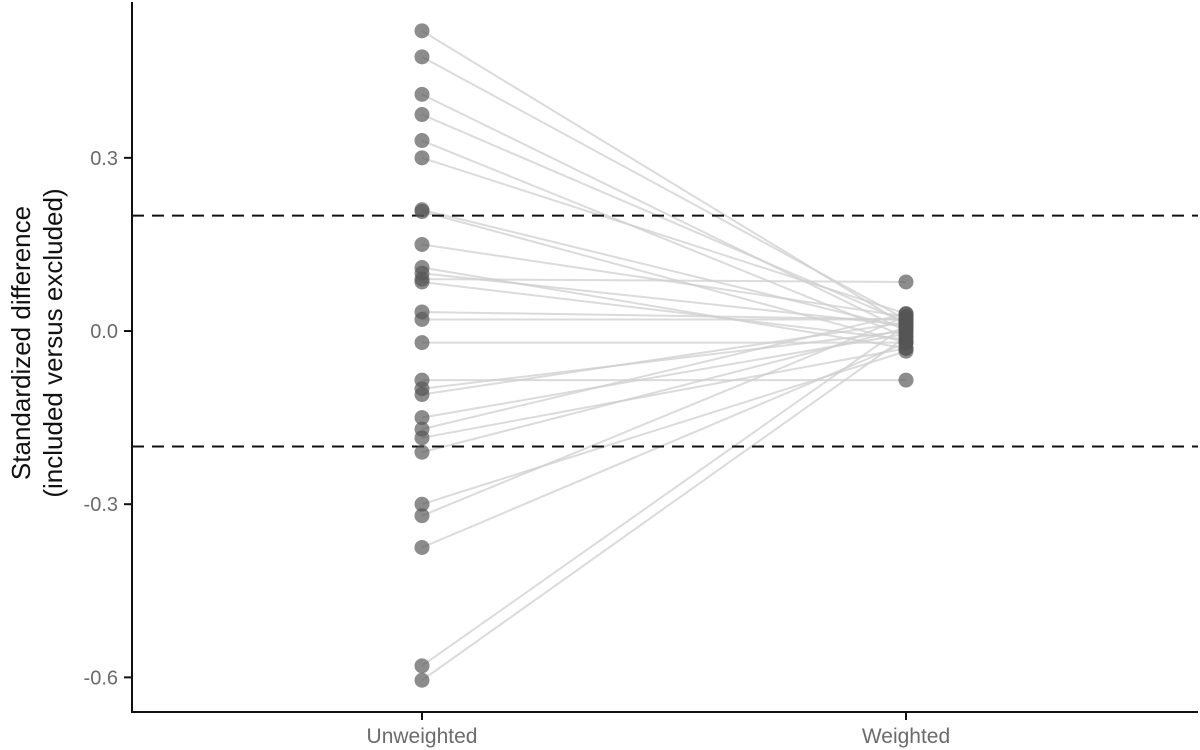 This screenshot has height=750, width=1200. What do you see at coordinates (101, 678) in the screenshot?
I see `y-tick-label: -0.6` at bounding box center [101, 678].